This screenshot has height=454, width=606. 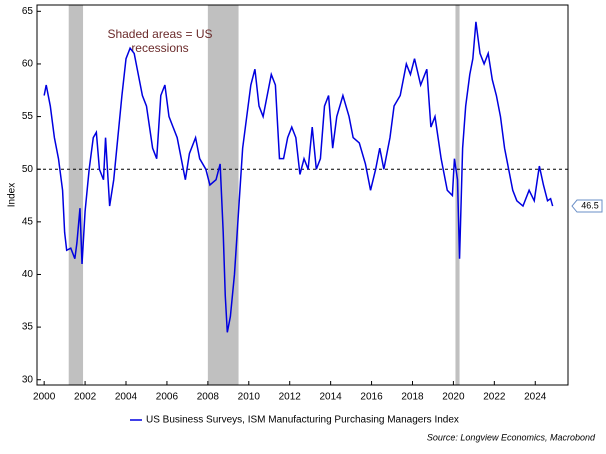 I want to click on x-tick-label: 2012, so click(x=290, y=397).